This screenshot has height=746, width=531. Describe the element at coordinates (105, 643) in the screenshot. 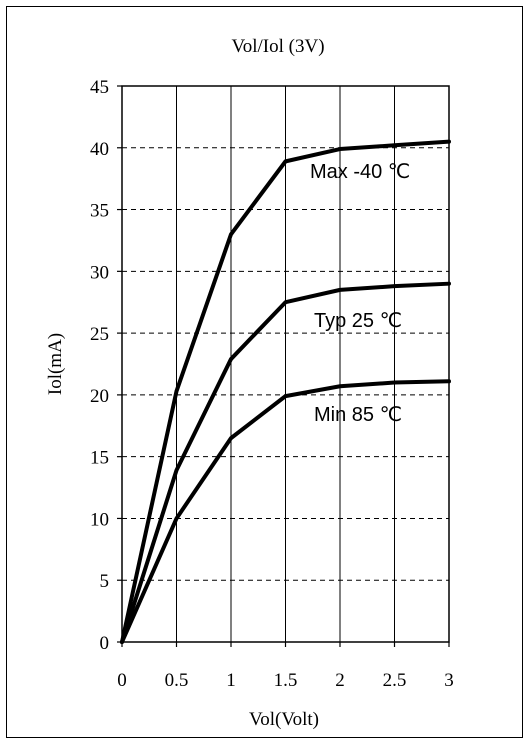

I see `y-tick-label: 0` at that location.